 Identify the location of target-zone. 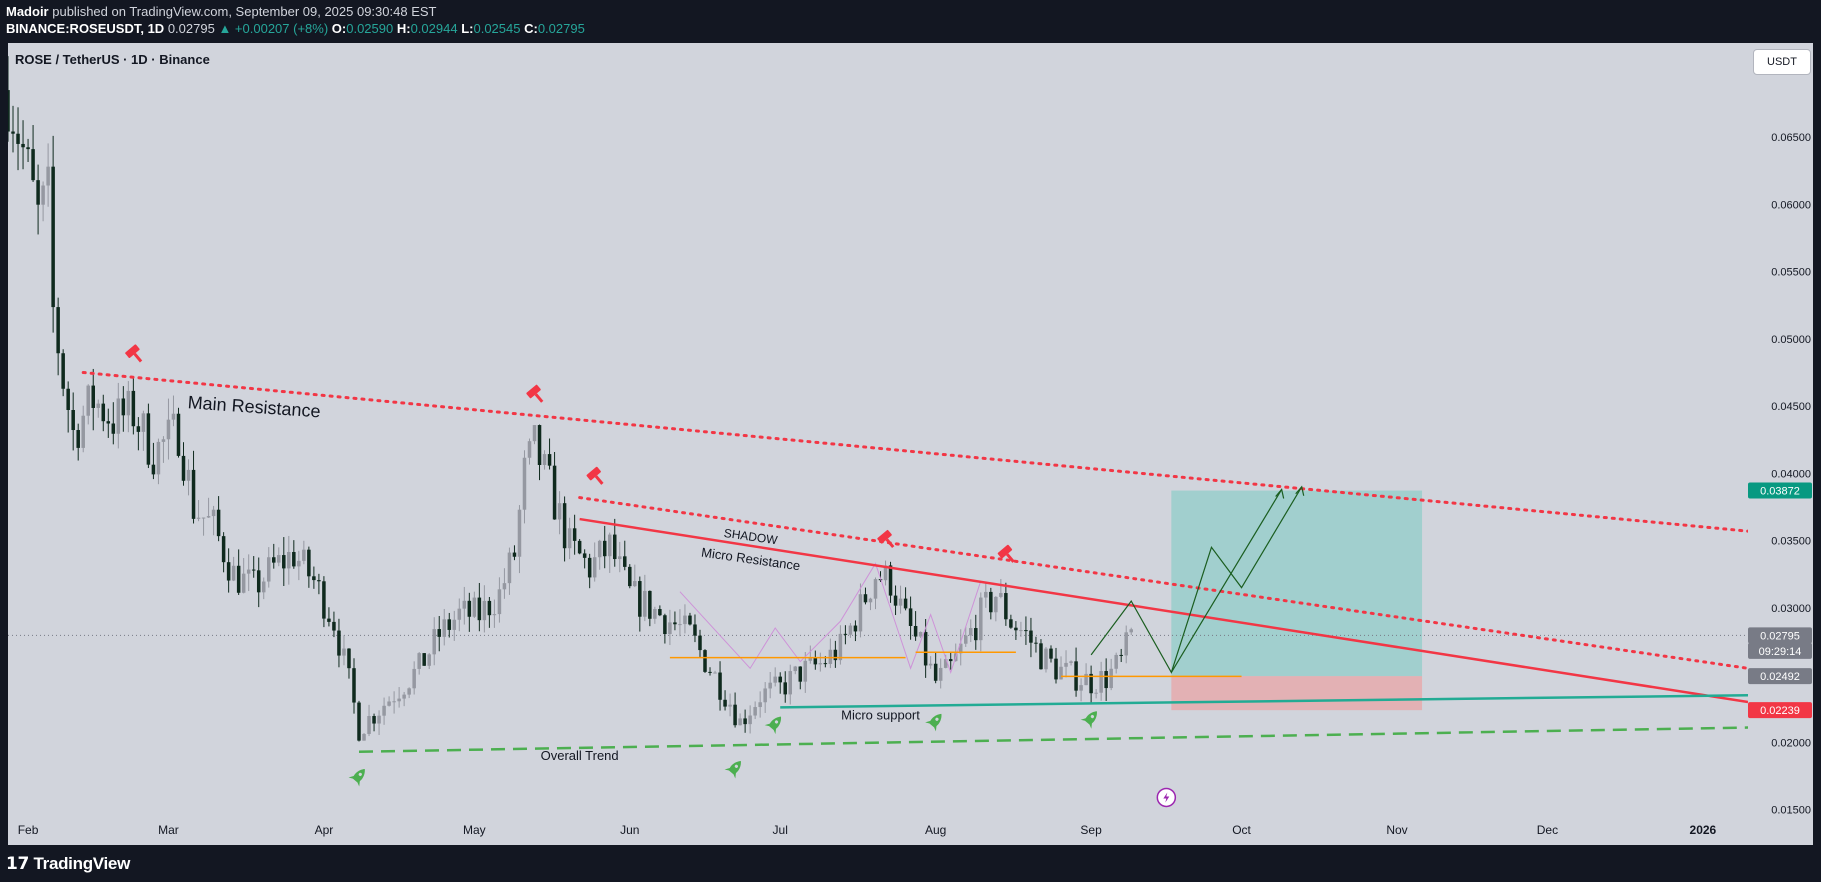
(1297, 583).